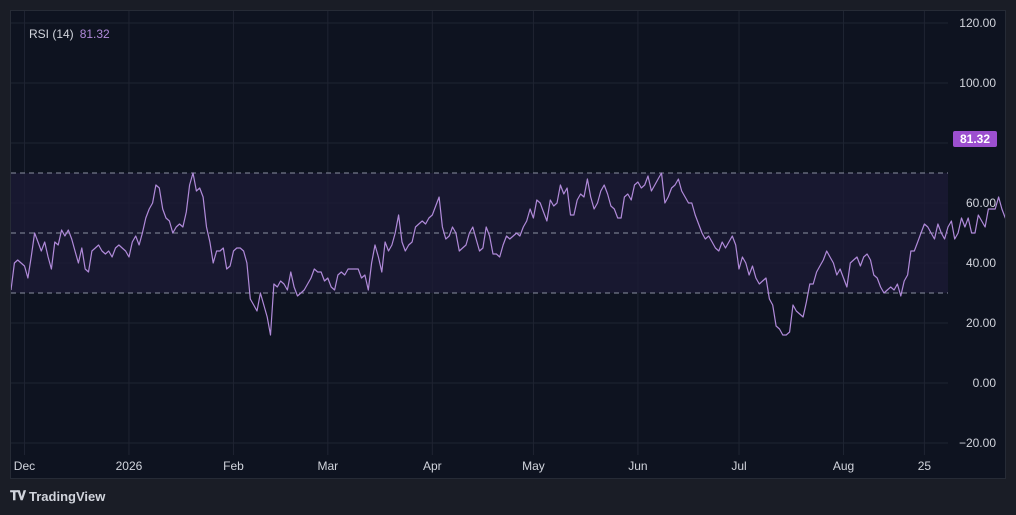 The width and height of the screenshot is (1016, 515). Describe the element at coordinates (24, 466) in the screenshot. I see `x-tick-label: Dec` at that location.